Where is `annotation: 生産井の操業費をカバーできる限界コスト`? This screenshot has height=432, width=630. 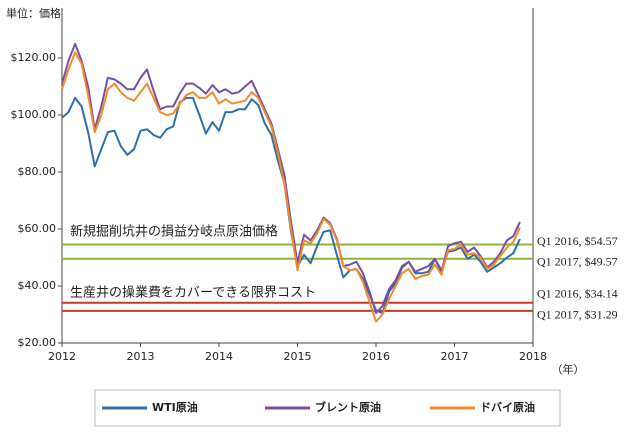
annotation: 生産井の操業費をカバーできる限界コスト is located at coordinates (193, 293).